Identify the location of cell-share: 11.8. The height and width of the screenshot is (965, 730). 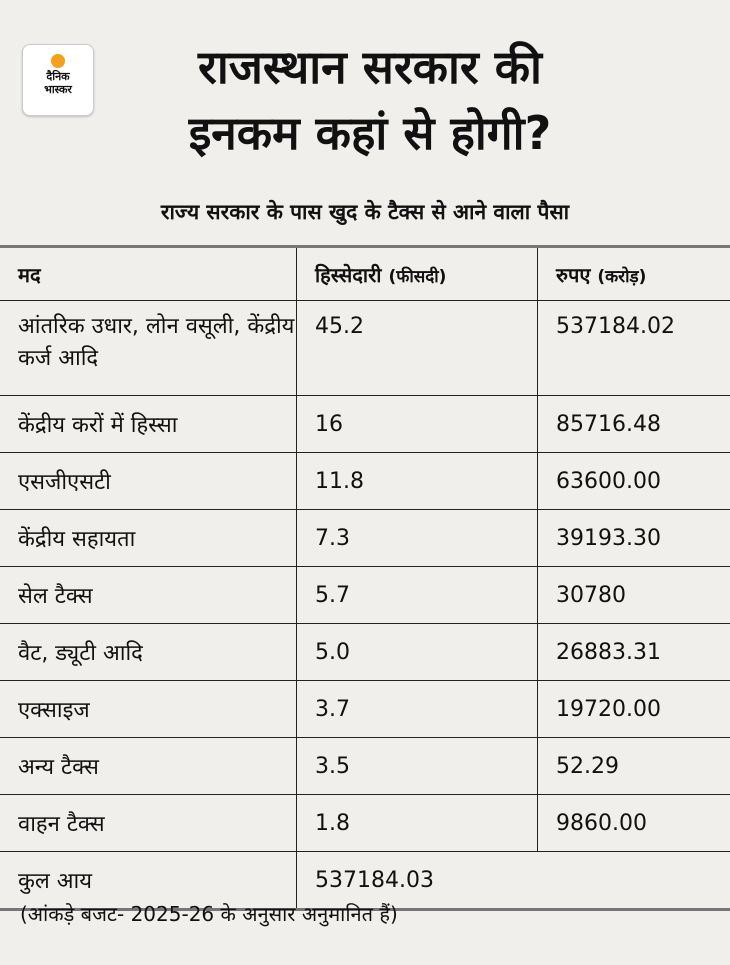
(417, 481).